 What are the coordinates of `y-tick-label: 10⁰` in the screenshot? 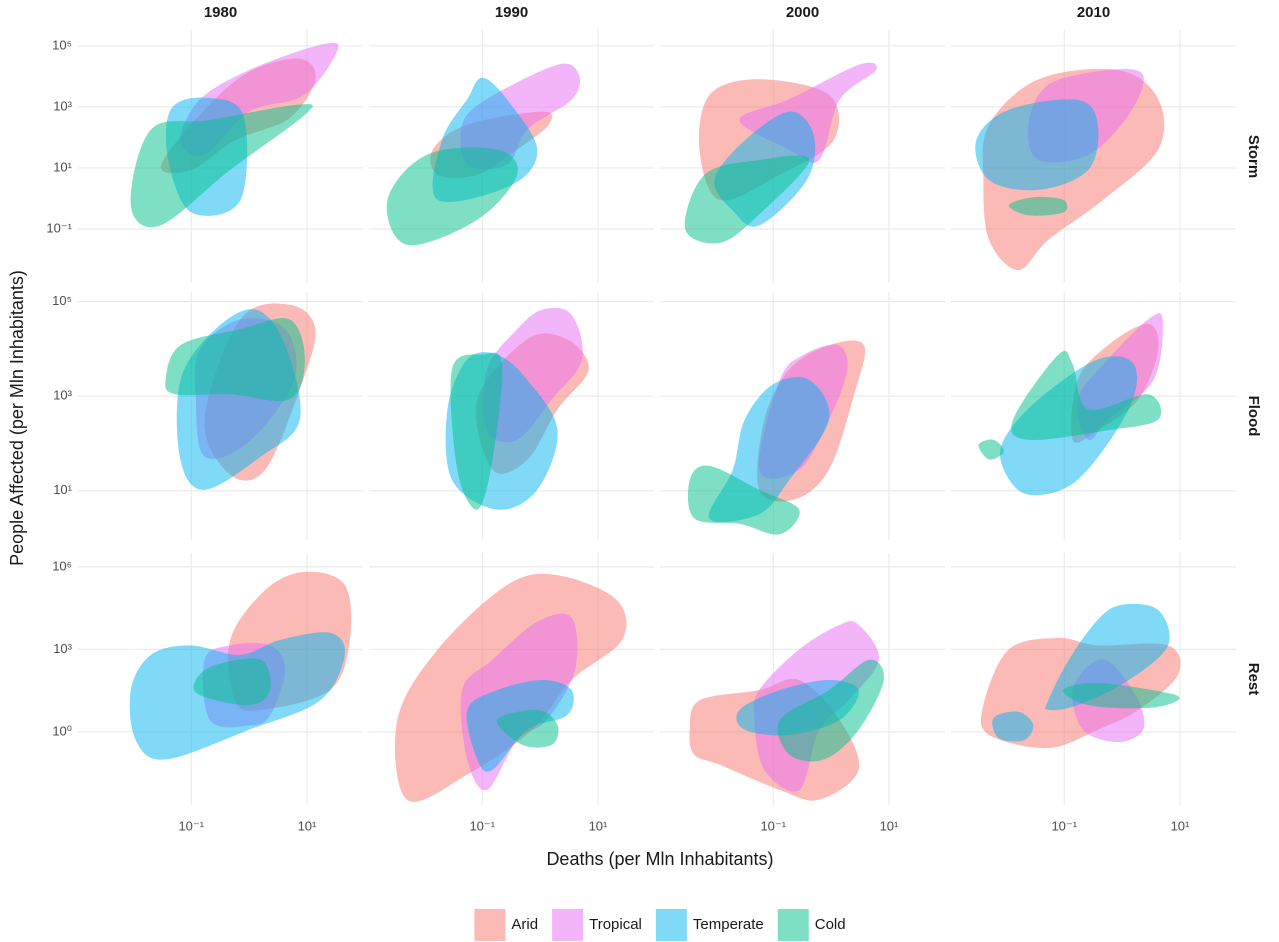 It's located at (62, 730).